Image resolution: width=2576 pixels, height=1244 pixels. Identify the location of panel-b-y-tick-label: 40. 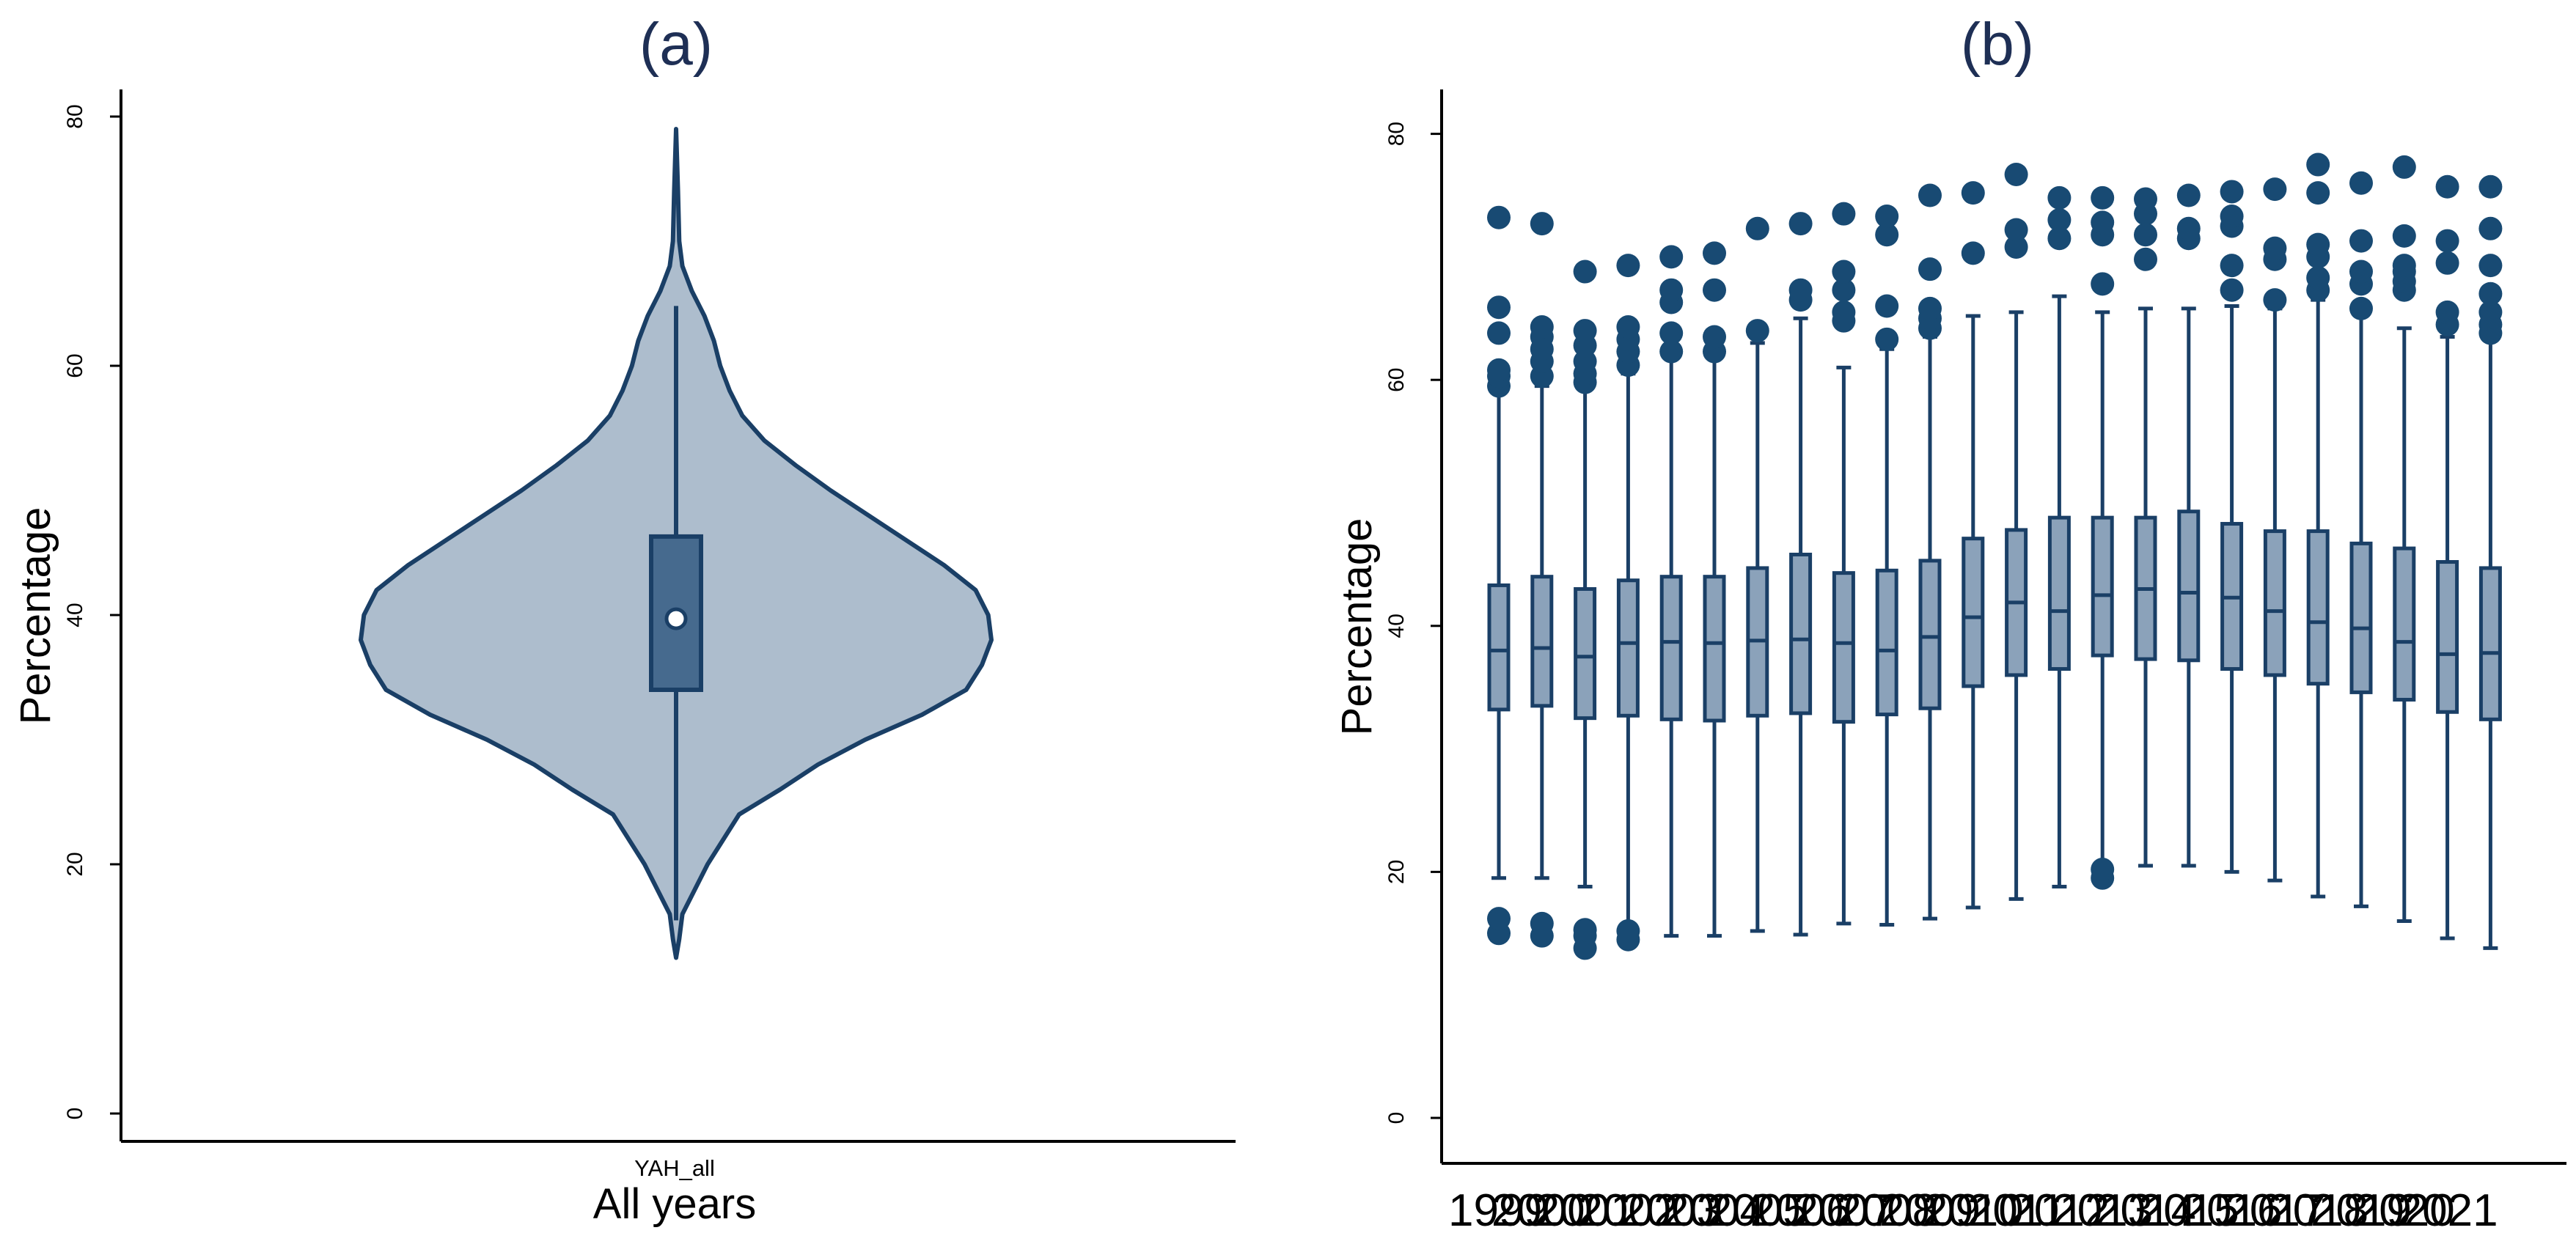
(1397, 626).